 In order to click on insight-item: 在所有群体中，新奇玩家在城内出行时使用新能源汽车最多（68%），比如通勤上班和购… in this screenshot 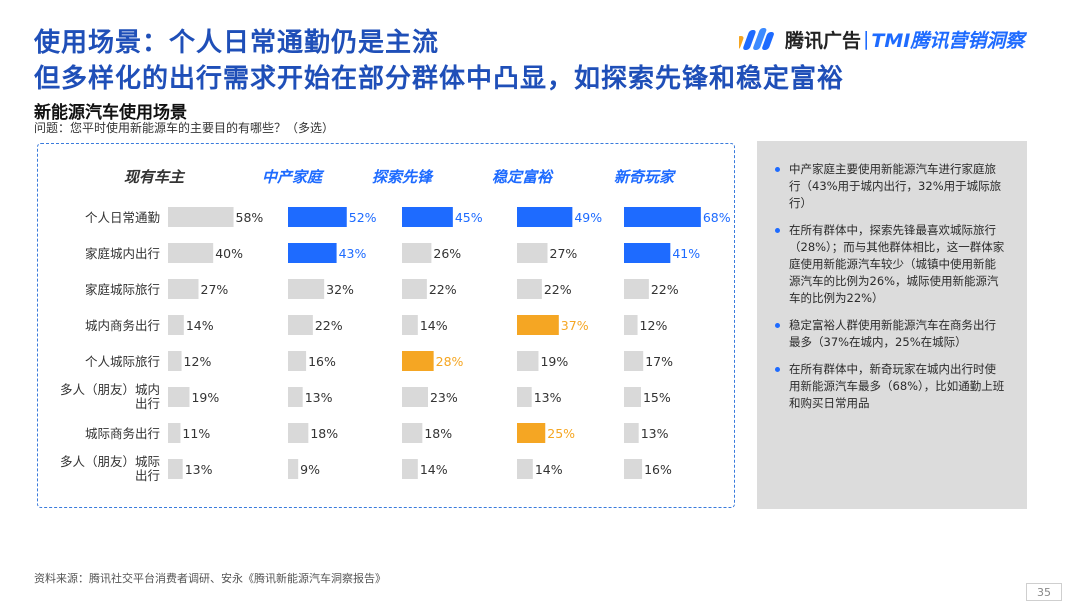, I will do `click(891, 386)`.